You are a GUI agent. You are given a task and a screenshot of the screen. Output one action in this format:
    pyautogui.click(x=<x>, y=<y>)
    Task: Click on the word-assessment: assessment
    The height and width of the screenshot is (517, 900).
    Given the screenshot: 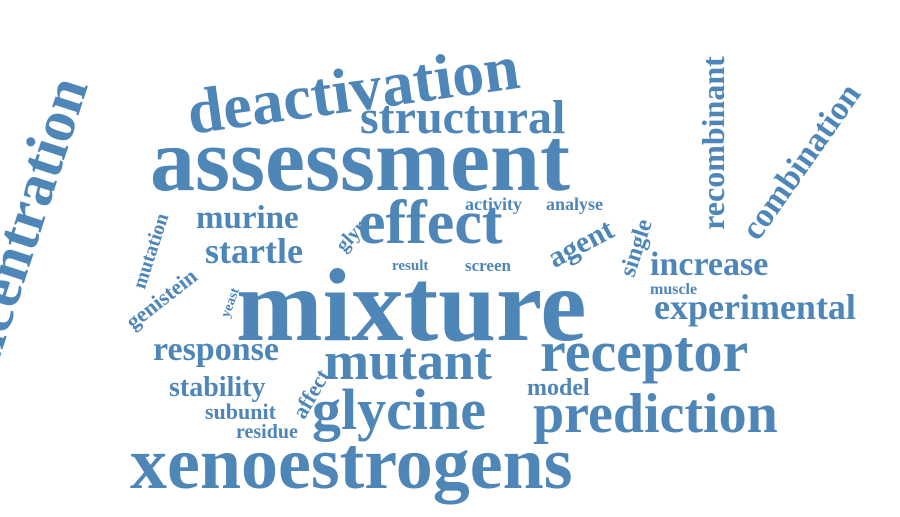 What is the action you would take?
    pyautogui.click(x=360, y=160)
    